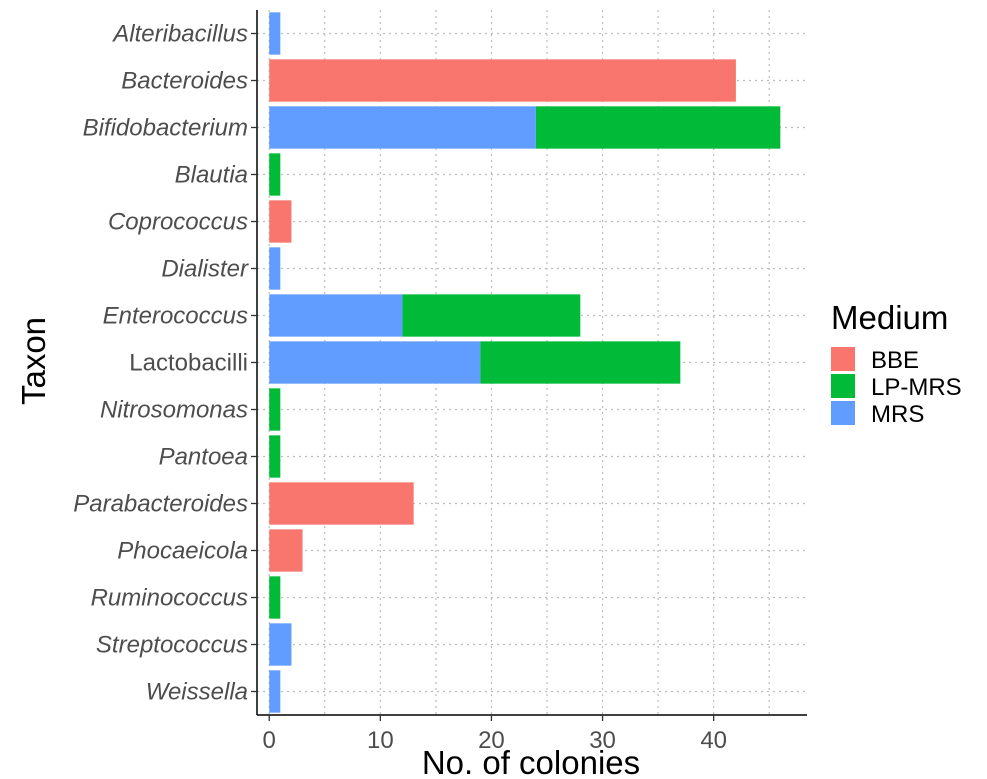 This screenshot has height=779, width=987. I want to click on bar-mrs-dialister, so click(275, 268).